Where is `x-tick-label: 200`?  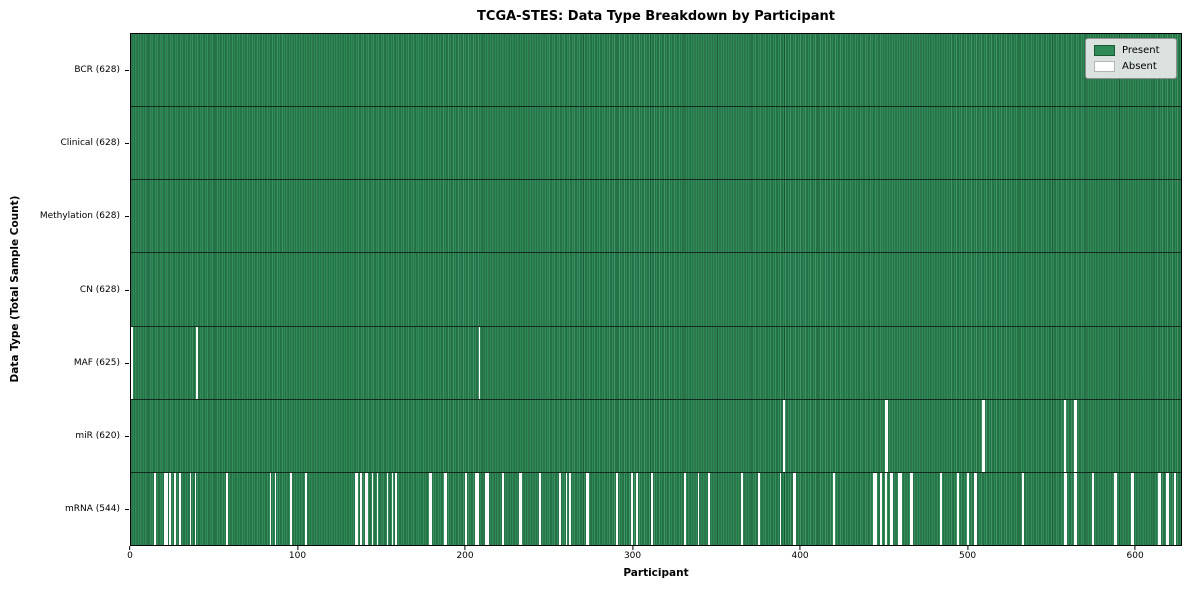
x-tick-label: 200 is located at coordinates (465, 556).